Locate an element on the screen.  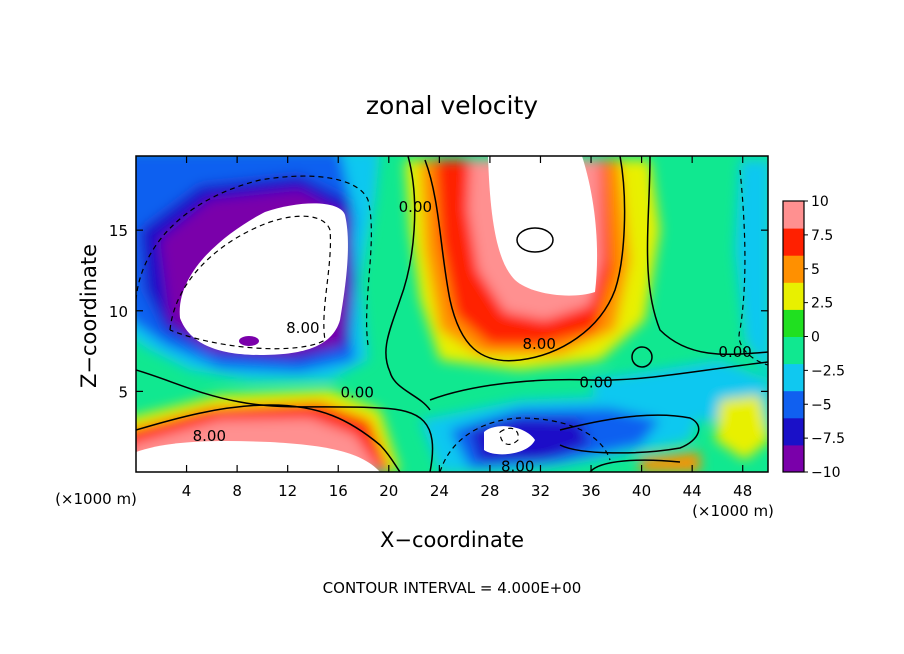
x-axis-label: X−coordinate is located at coordinates (452, 540).